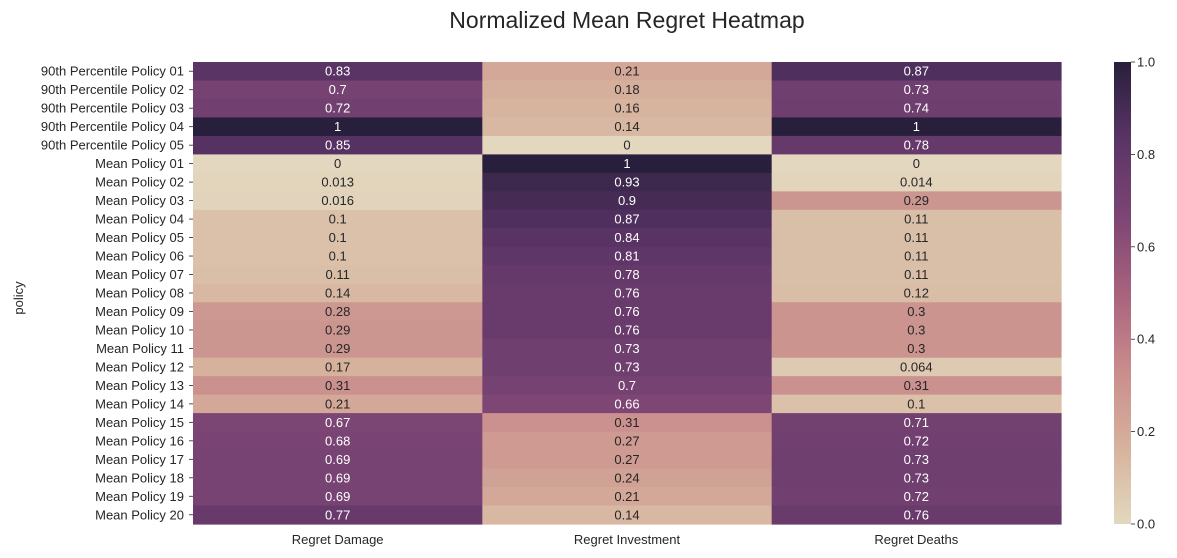  I want to click on cell-value-label: 1, so click(337, 126).